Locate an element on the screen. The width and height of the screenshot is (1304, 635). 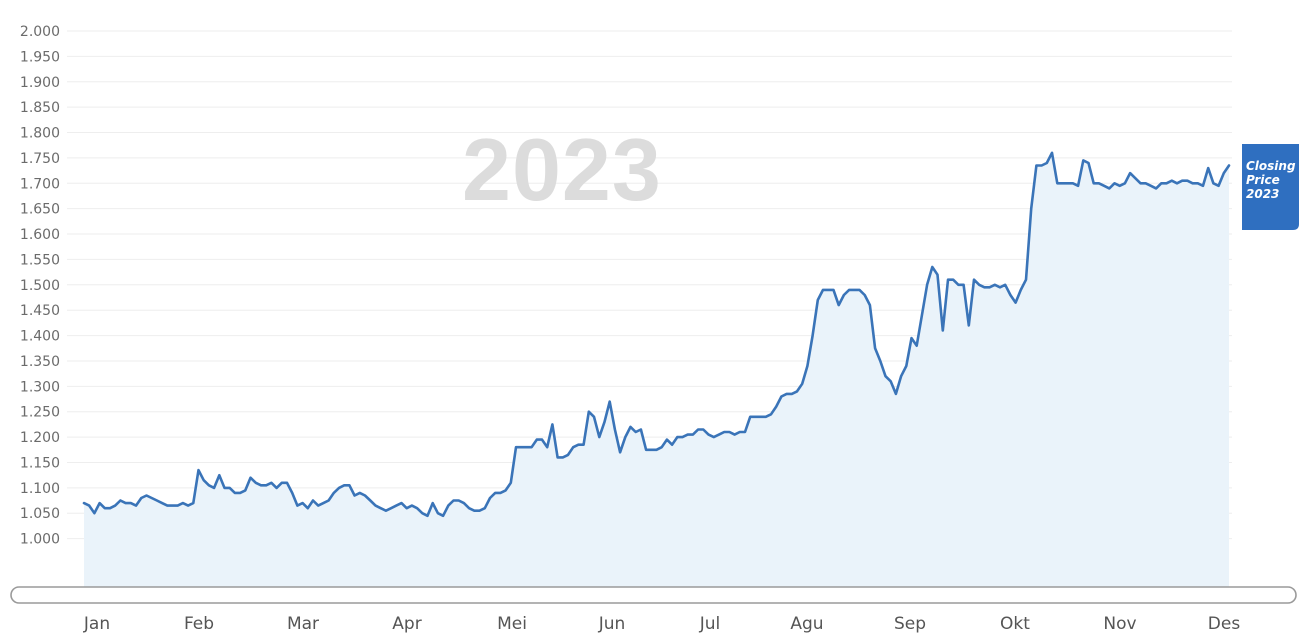
x-tick-label: Jun is located at coordinates (612, 624).